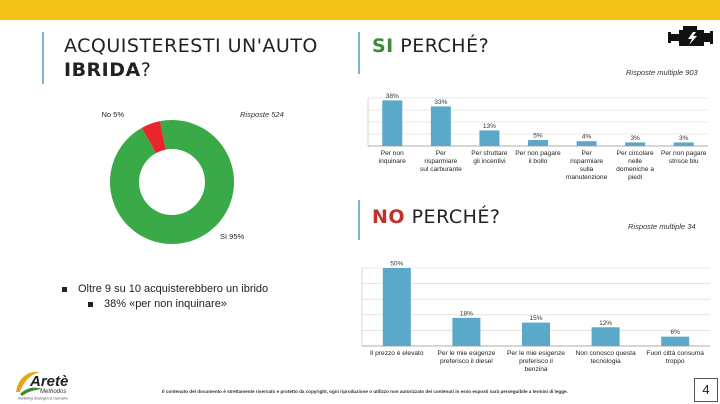 The image size is (720, 404). What do you see at coordinates (191, 46) in the screenshot?
I see `page-title-line1: ACQUISTERESTI UN'AUTO` at bounding box center [191, 46].